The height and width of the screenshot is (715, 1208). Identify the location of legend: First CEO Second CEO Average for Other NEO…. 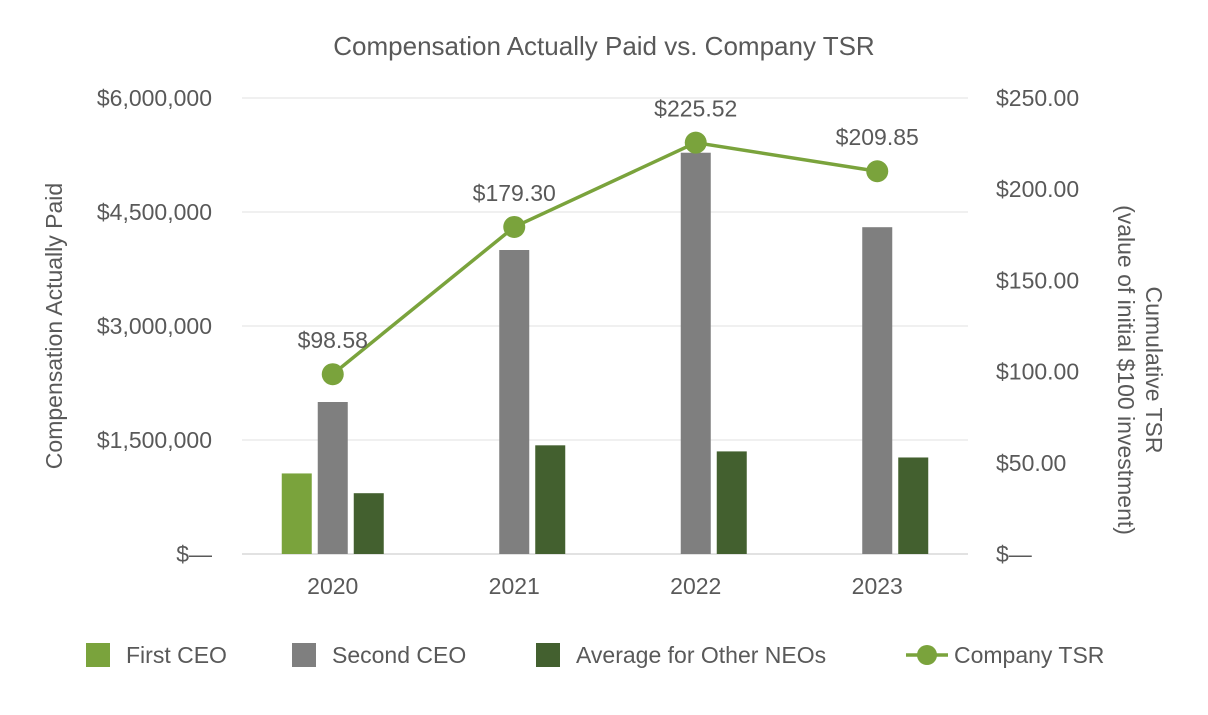
(595, 655).